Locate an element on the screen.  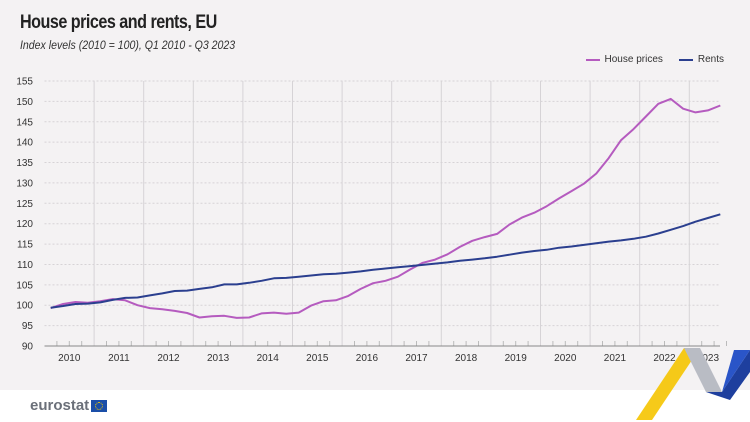
x-tick-label: 2017 is located at coordinates (416, 358).